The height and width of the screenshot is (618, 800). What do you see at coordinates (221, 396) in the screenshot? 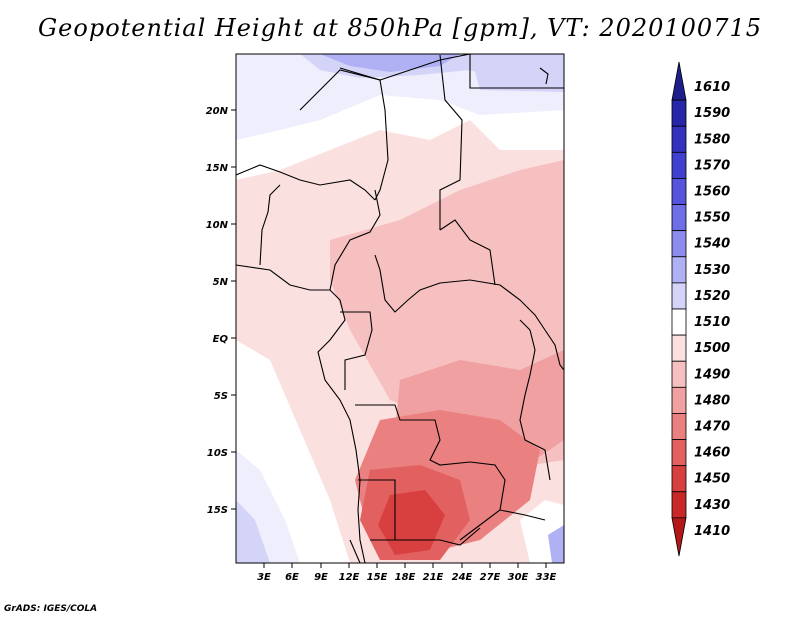
I see `lat-label-5s: 5S` at bounding box center [221, 396].